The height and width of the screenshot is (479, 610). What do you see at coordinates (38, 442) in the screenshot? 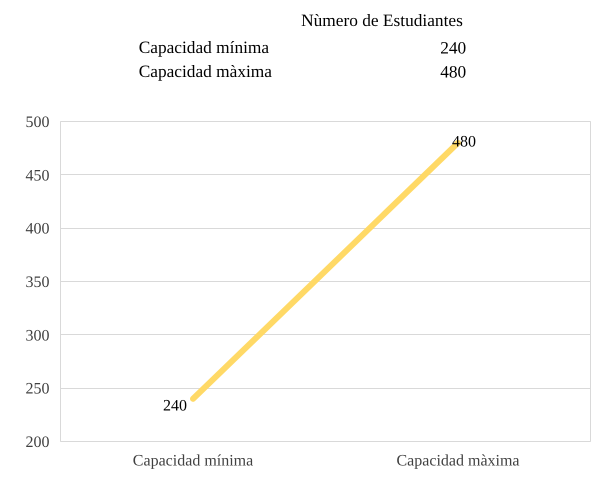
I see `y-tick-label: 200` at bounding box center [38, 442].